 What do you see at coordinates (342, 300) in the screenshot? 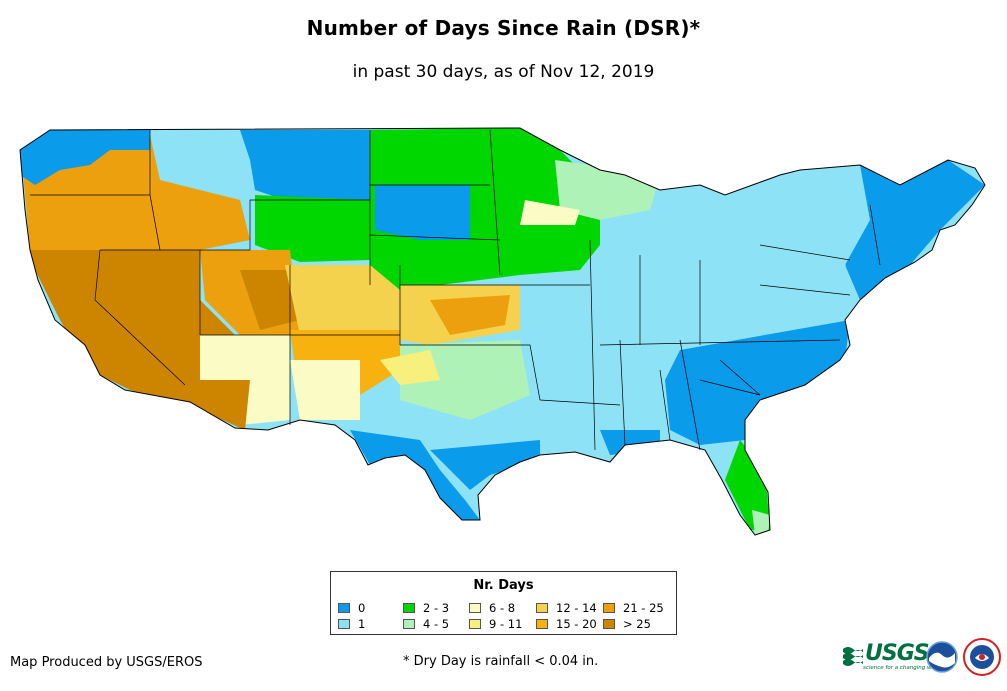
I see `zone-colorado` at bounding box center [342, 300].